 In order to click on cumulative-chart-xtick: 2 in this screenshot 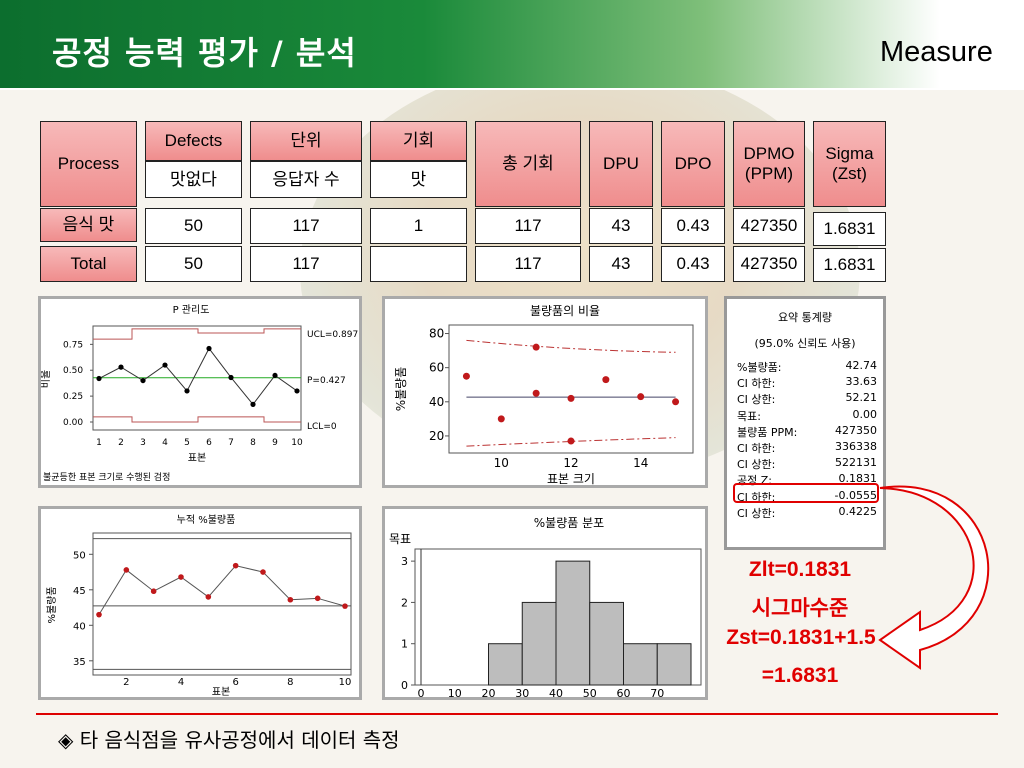, I will do `click(126, 682)`.